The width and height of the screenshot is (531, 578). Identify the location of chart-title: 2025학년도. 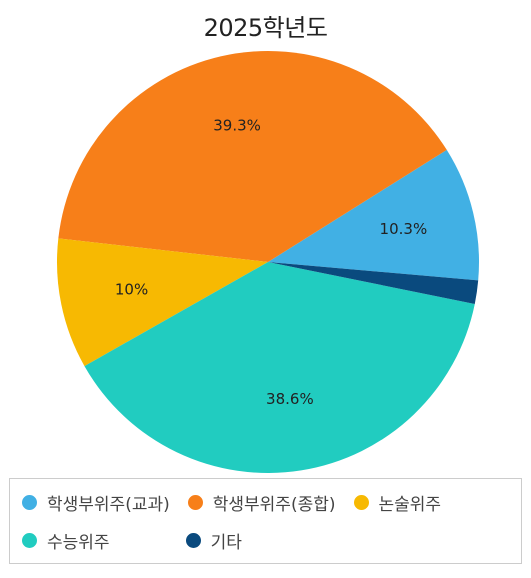
(265, 28).